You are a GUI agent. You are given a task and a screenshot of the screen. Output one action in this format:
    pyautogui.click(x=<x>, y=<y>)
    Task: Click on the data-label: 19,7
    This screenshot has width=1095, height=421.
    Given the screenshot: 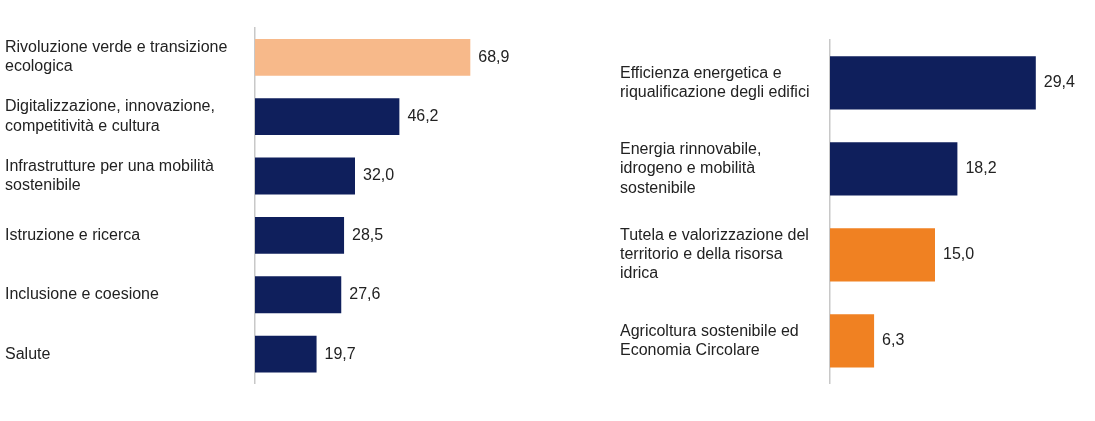 What is the action you would take?
    pyautogui.click(x=340, y=353)
    